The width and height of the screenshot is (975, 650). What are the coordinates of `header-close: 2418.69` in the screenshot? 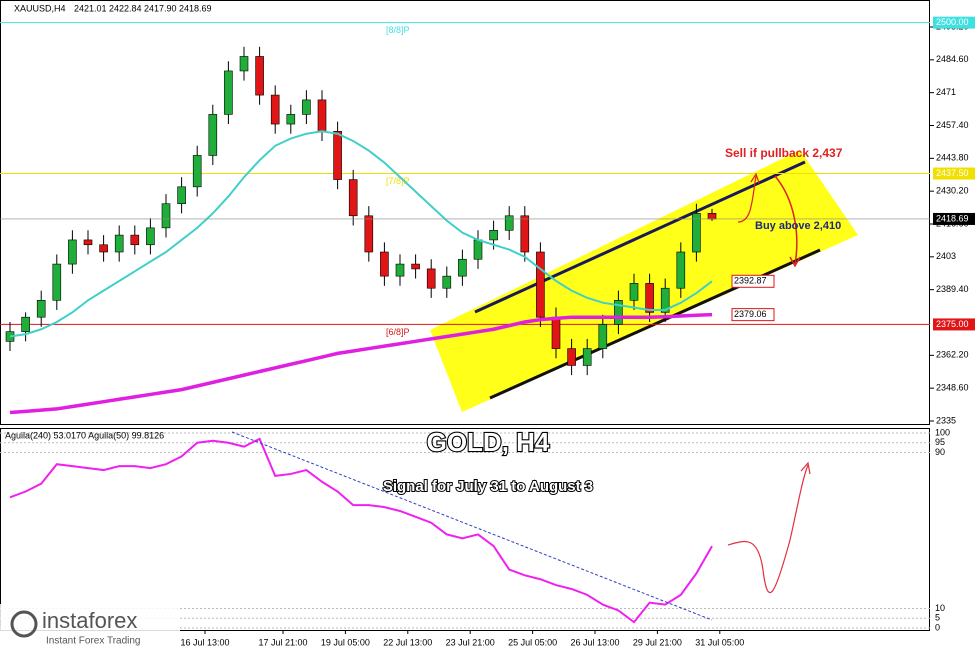 It's located at (195, 8).